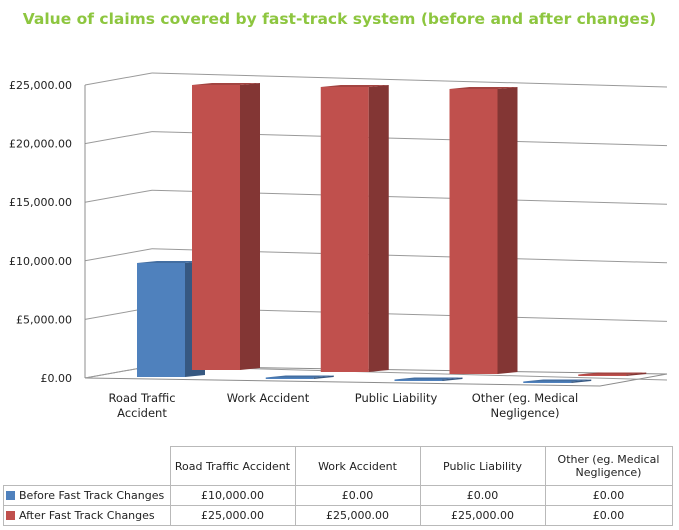  Describe the element at coordinates (57, 378) in the screenshot. I see `y-tick-label: £0.00` at that location.